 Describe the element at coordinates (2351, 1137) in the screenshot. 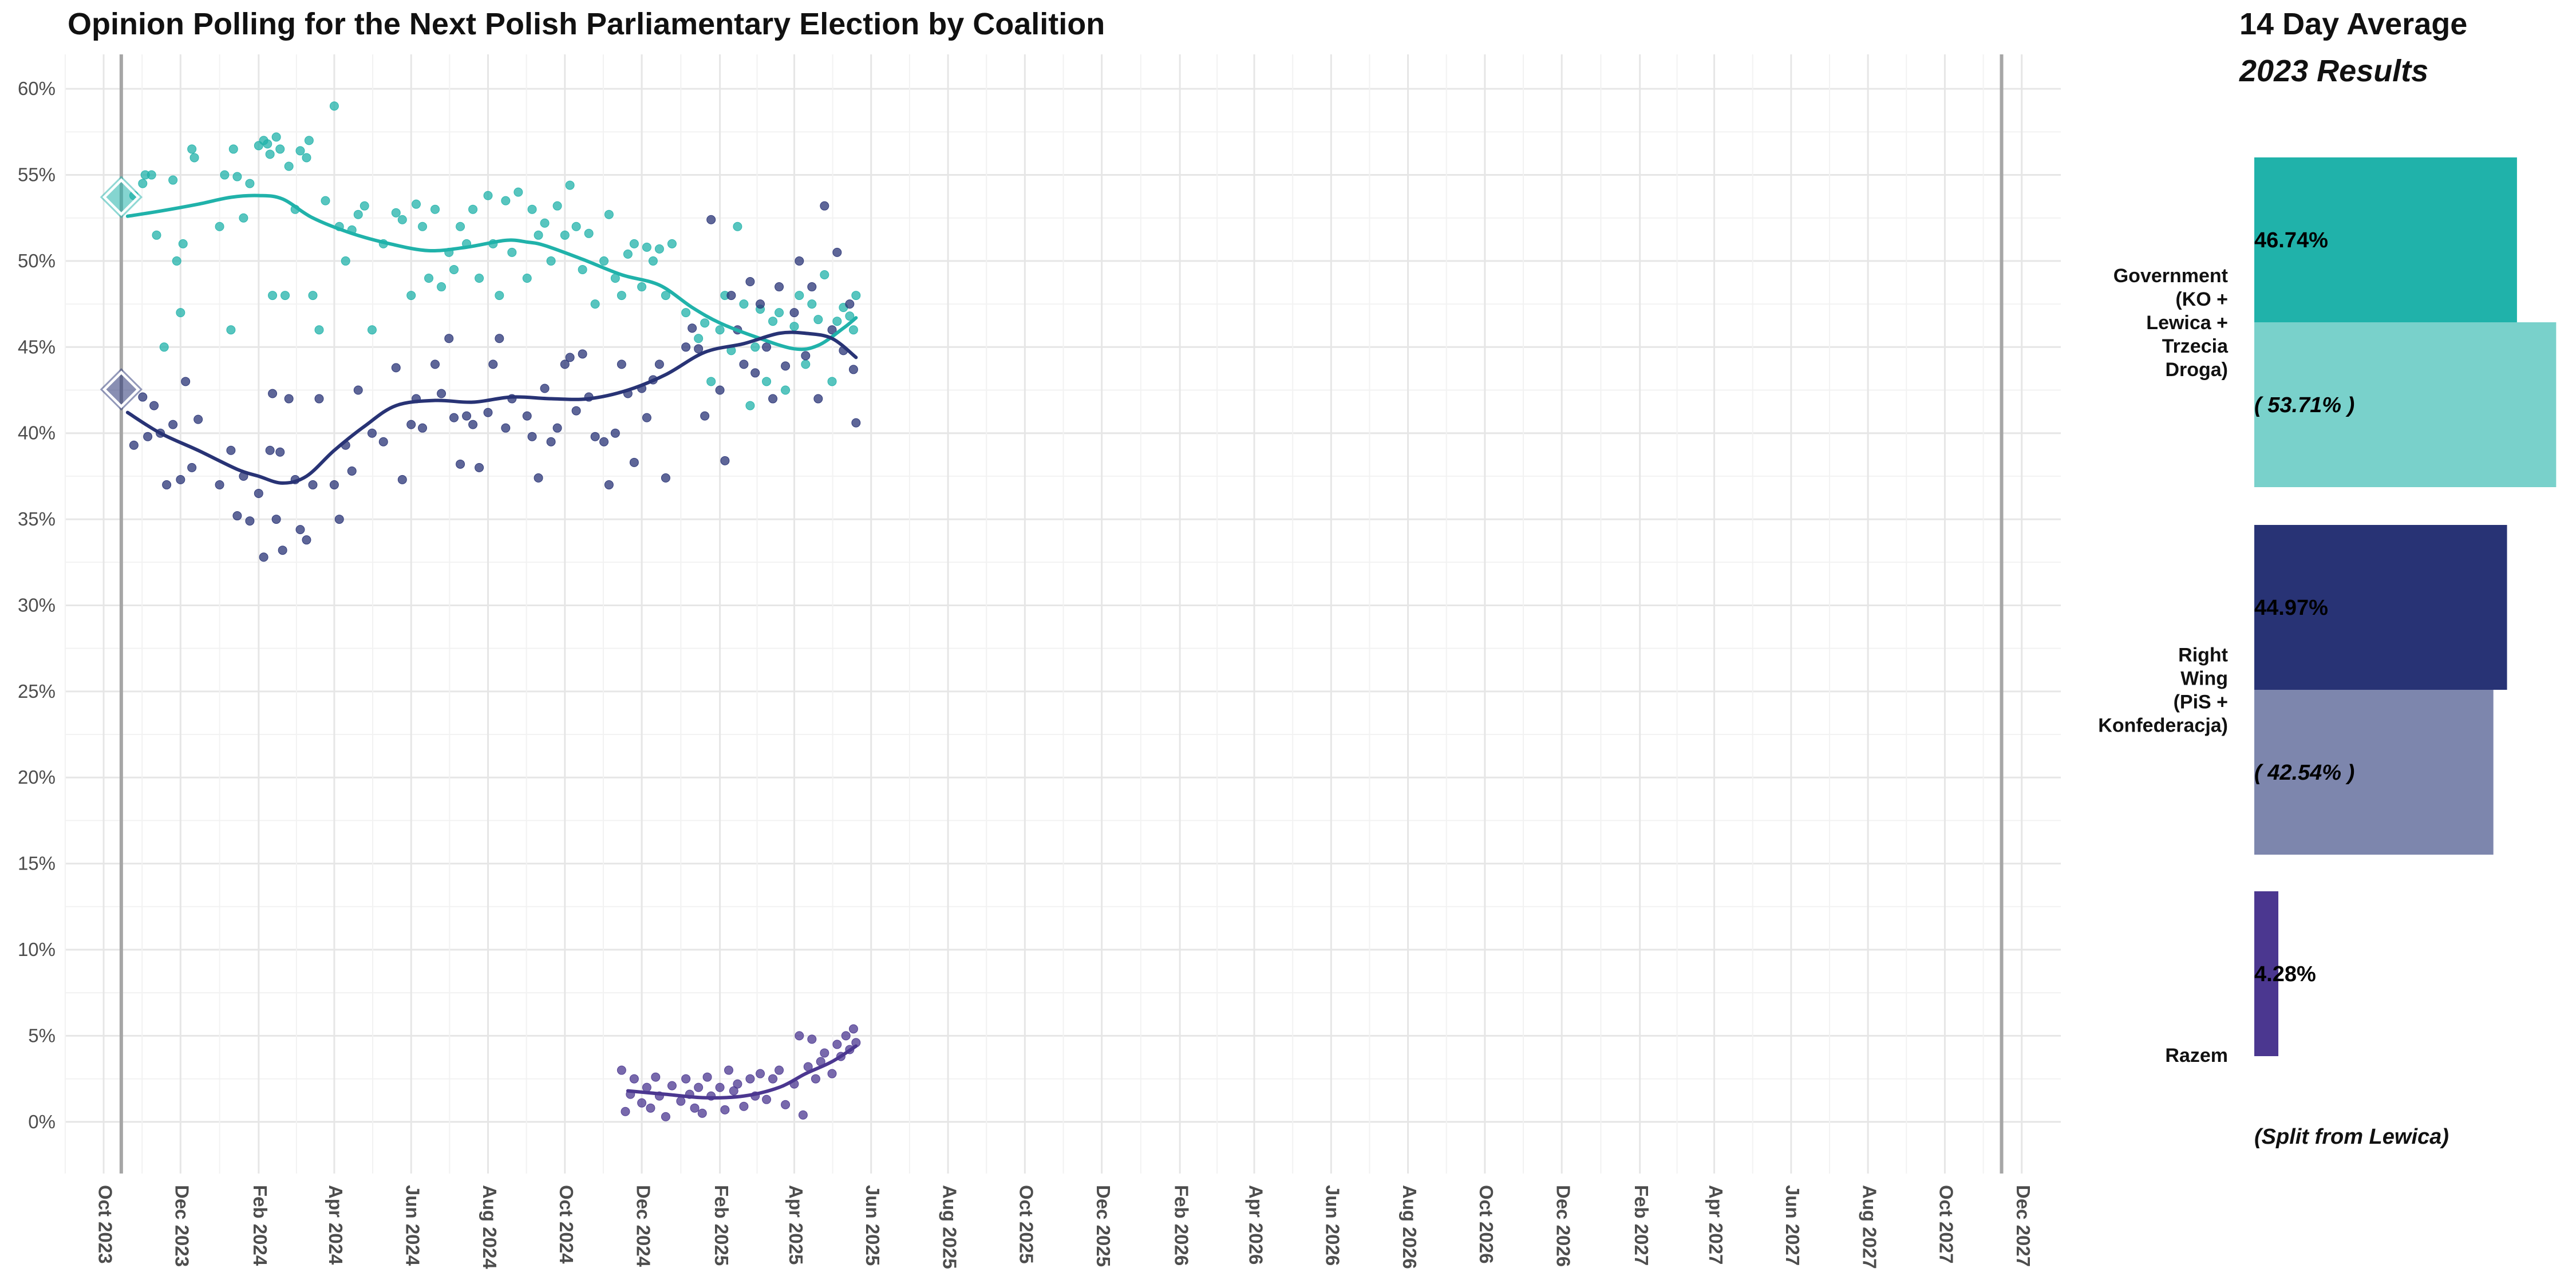

I see `split-footnote: (Split from Lewica)` at that location.